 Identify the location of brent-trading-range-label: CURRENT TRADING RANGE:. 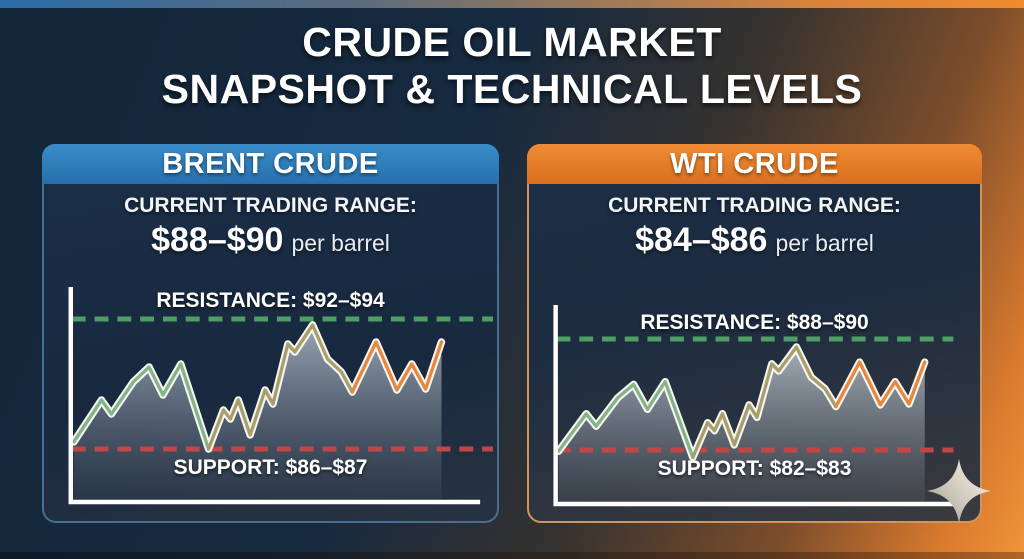
(270, 205).